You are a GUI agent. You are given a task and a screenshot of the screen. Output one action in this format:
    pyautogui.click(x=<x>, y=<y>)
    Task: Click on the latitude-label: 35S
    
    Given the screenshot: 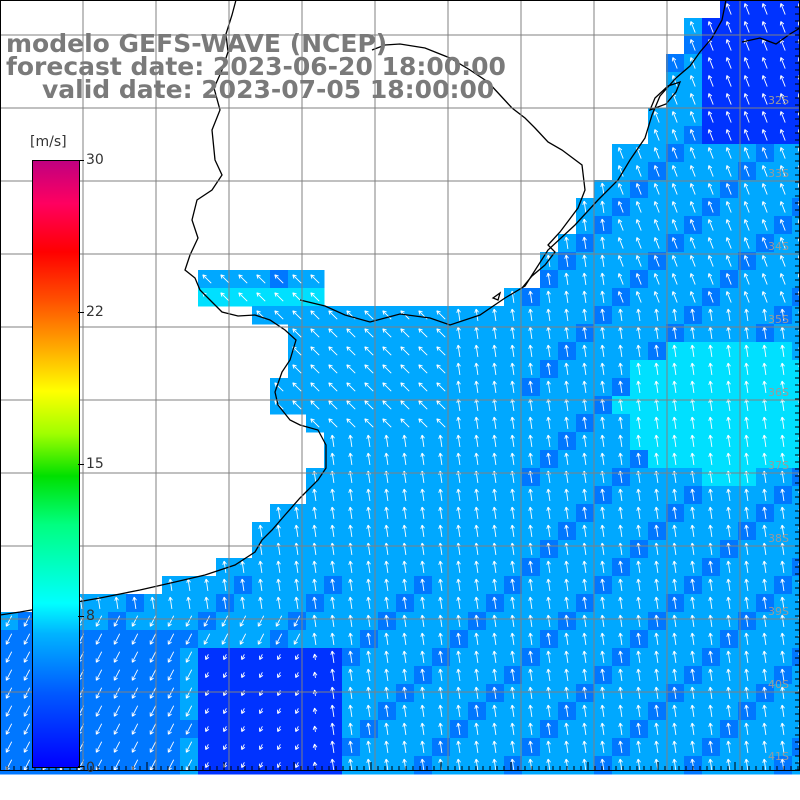 What is the action you would take?
    pyautogui.click(x=778, y=319)
    